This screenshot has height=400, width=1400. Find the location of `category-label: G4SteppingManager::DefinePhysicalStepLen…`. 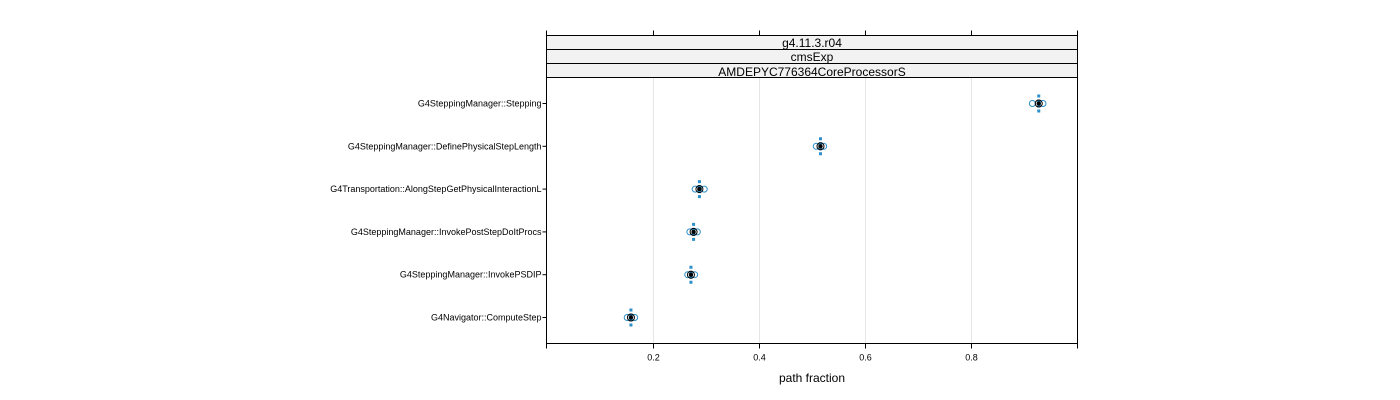

category-label: G4SteppingManager::DefinePhysicalStepLen… is located at coordinates (445, 146).